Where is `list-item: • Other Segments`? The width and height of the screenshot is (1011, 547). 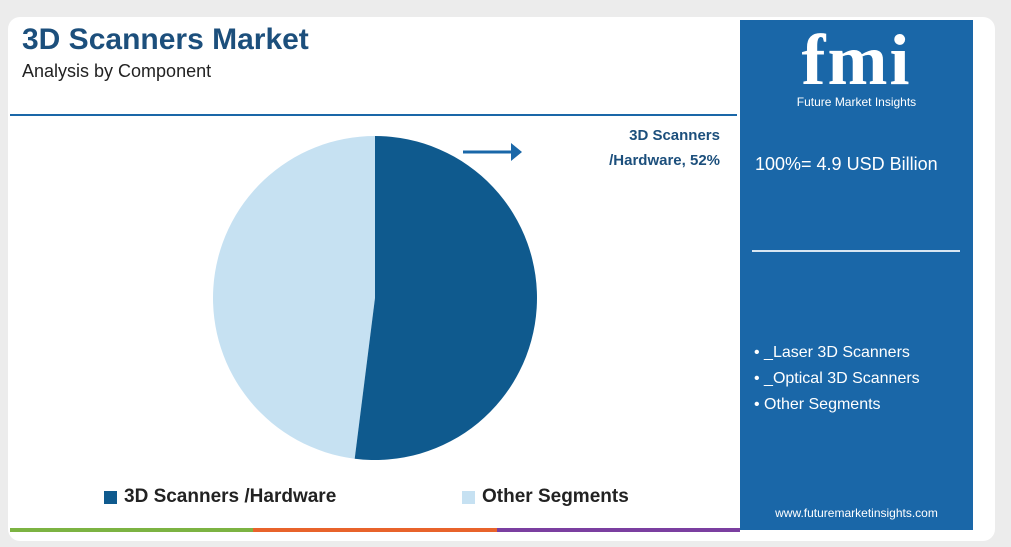
list-item: • Other Segments is located at coordinates (817, 404).